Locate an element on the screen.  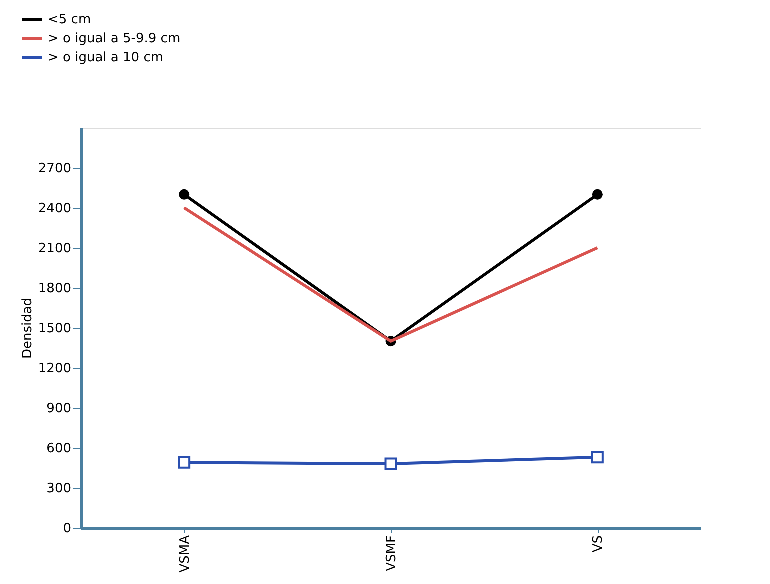
y-tick-label: 2700 is located at coordinates (55, 169).